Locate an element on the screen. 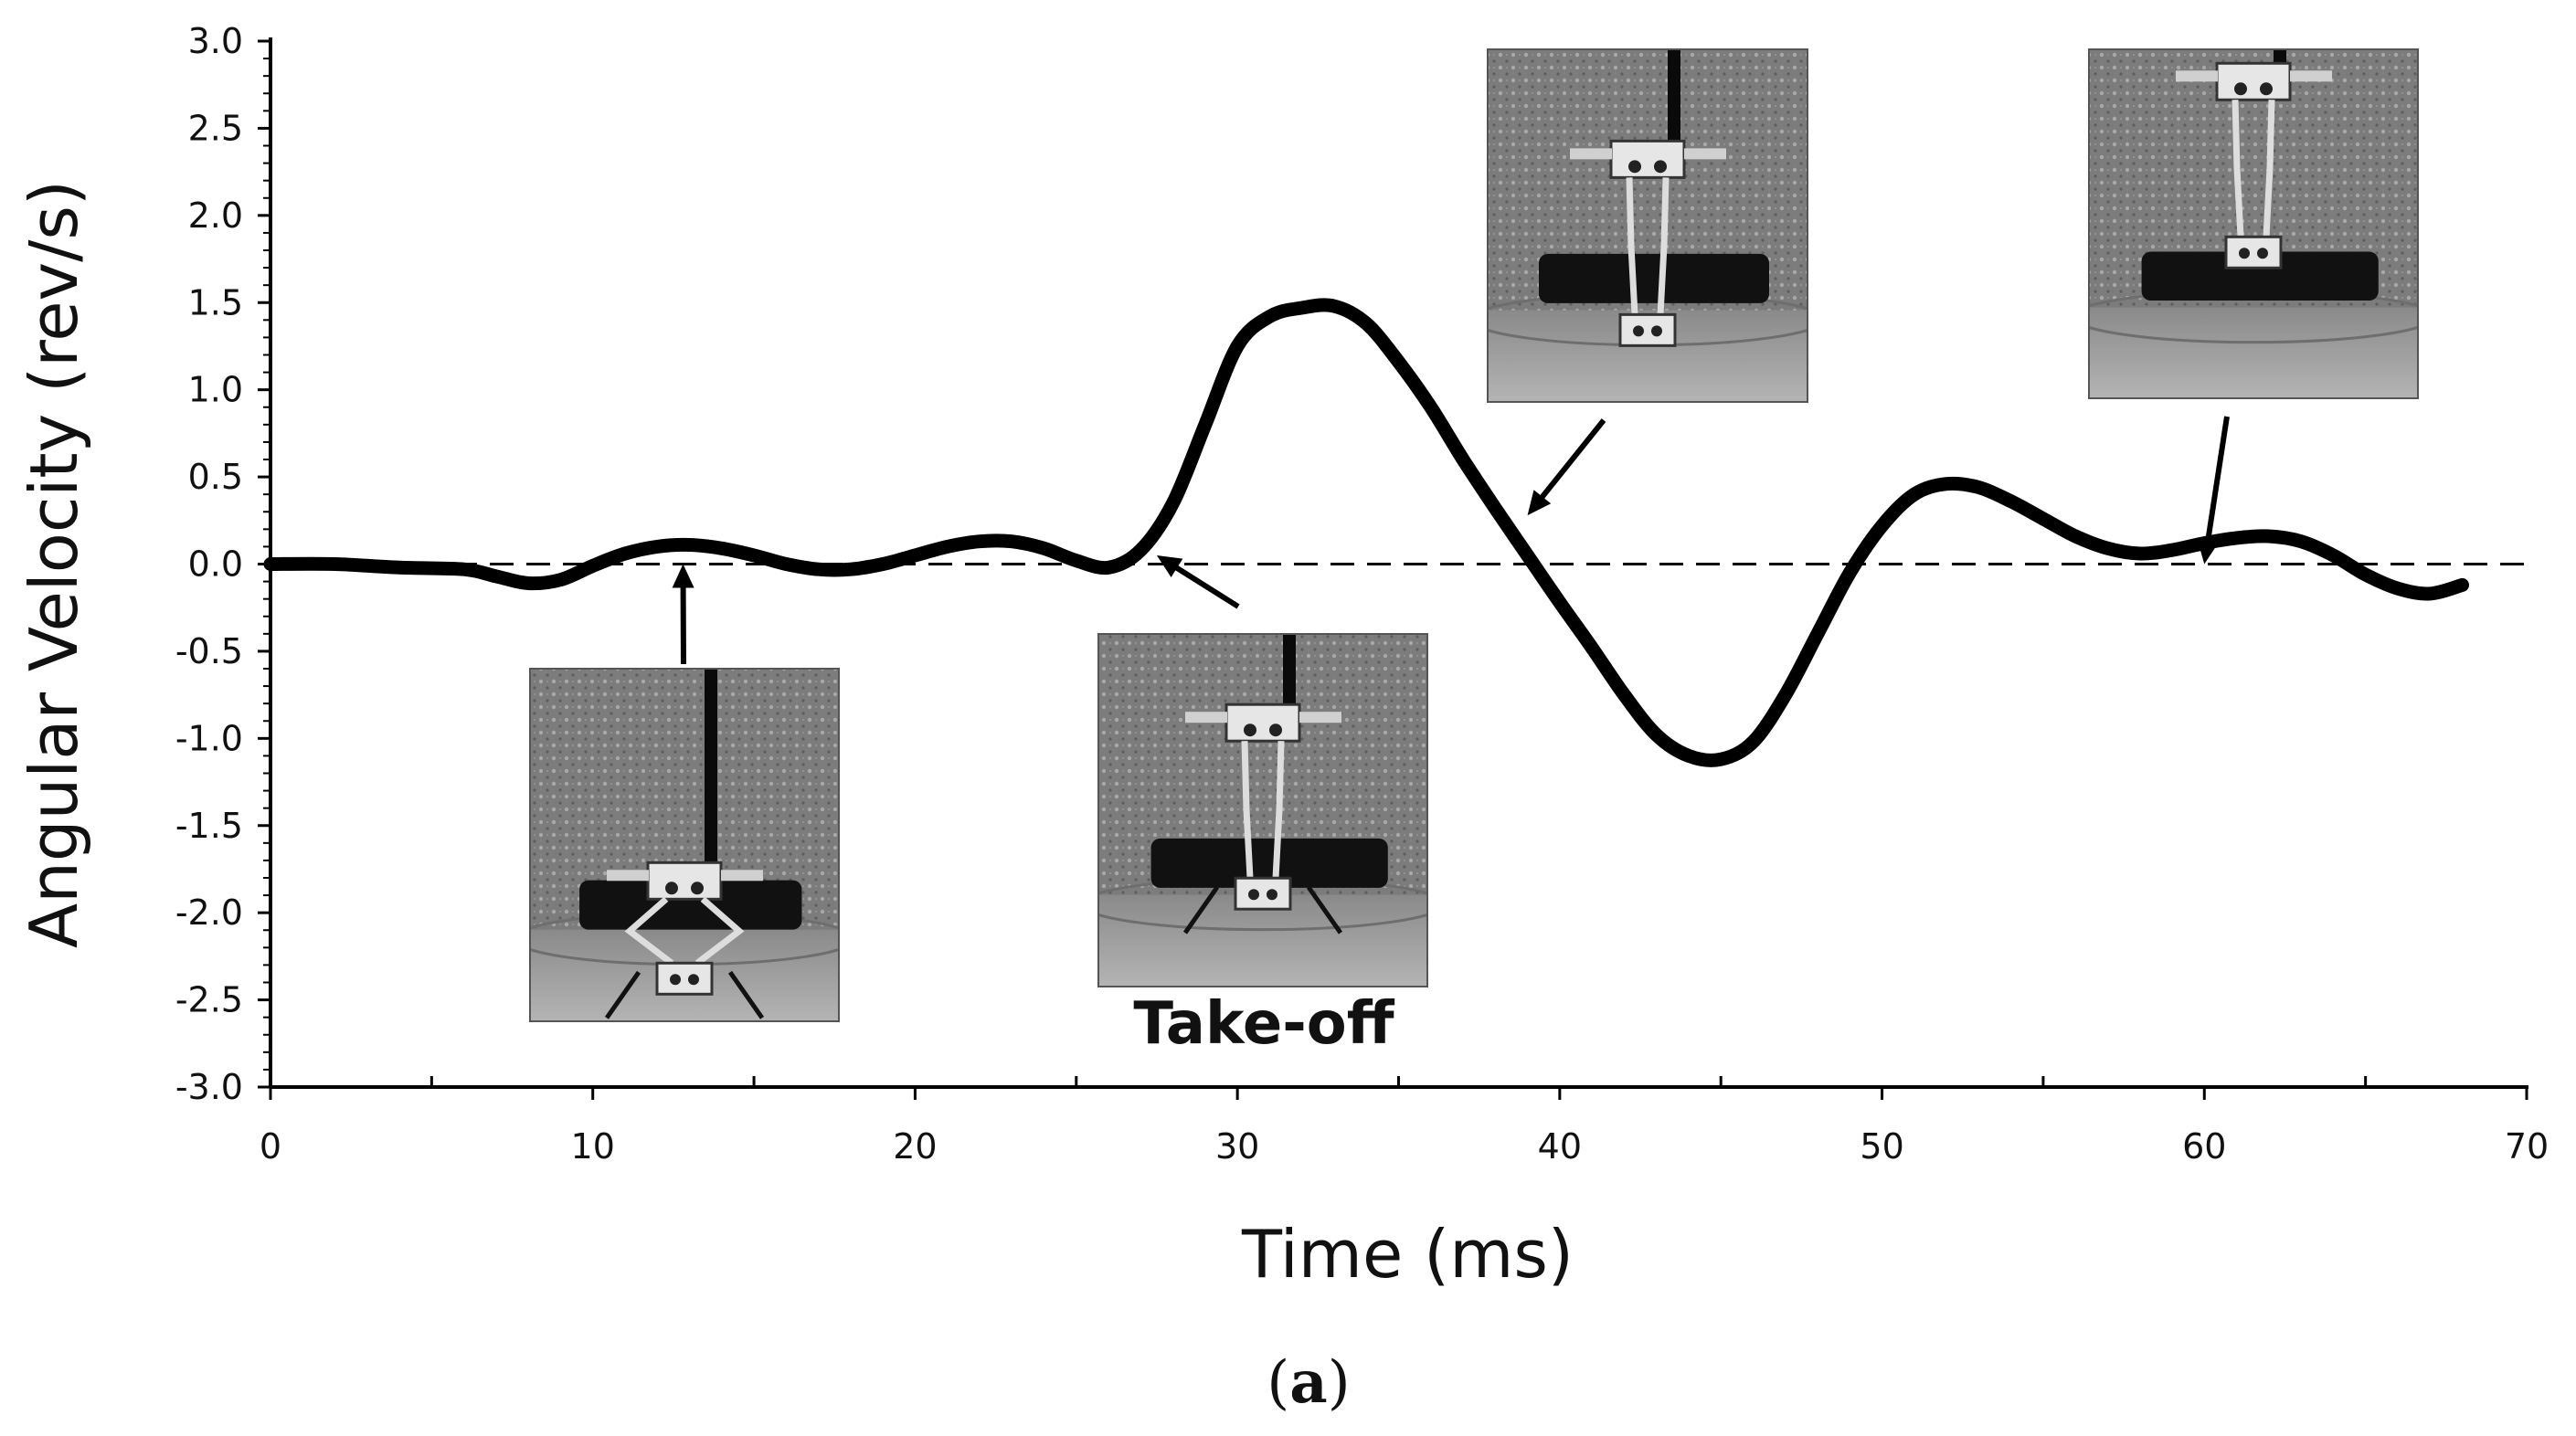  panel-label-letter: a is located at coordinates (1308, 1382).